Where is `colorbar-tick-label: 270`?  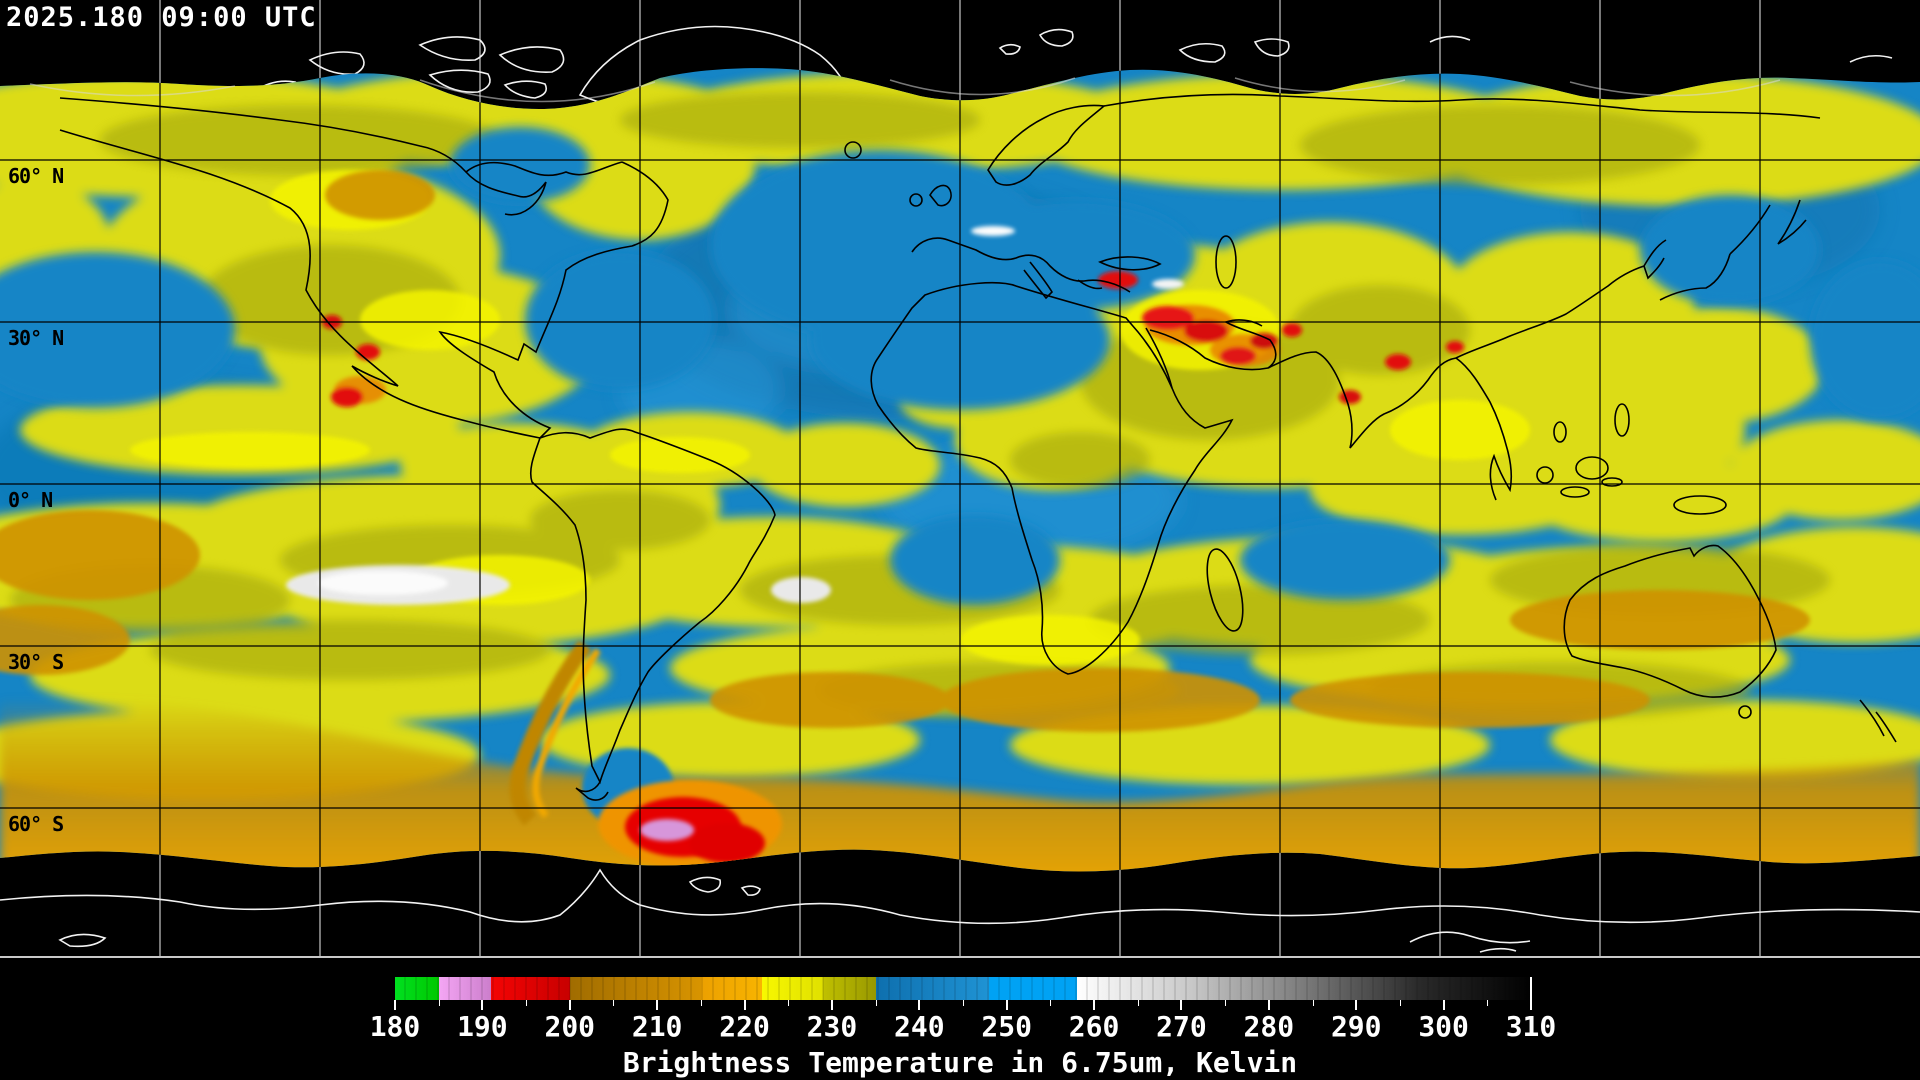
colorbar-tick-label: 270 is located at coordinates (1181, 1026).